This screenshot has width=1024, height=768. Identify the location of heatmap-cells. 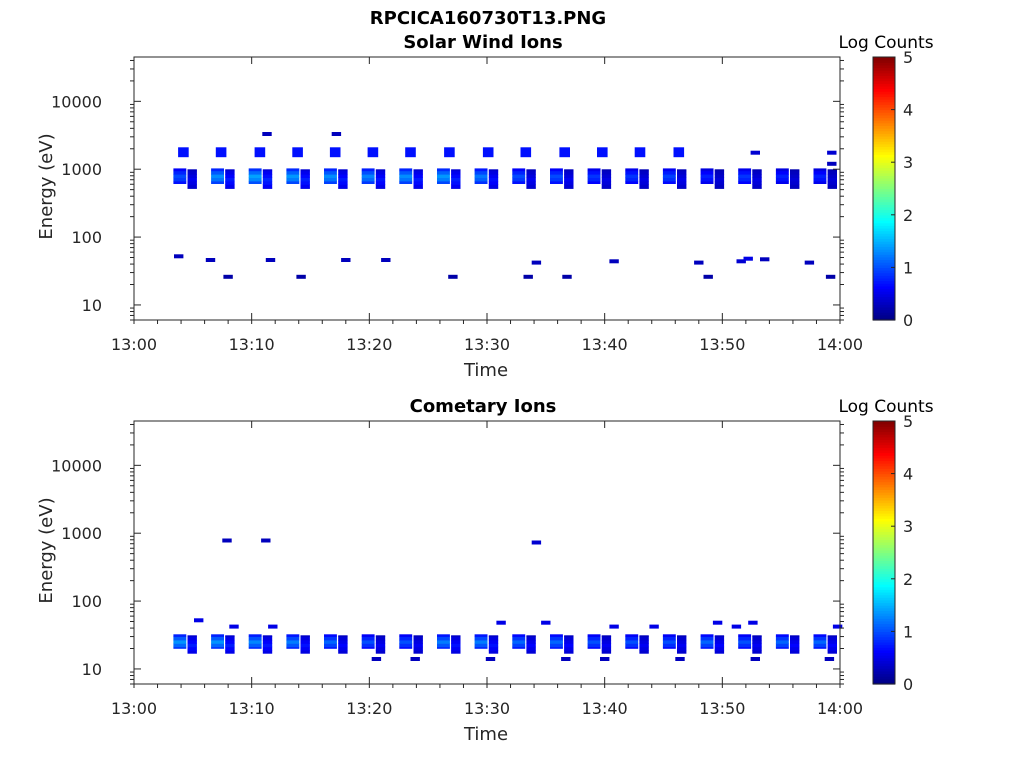
(505, 205).